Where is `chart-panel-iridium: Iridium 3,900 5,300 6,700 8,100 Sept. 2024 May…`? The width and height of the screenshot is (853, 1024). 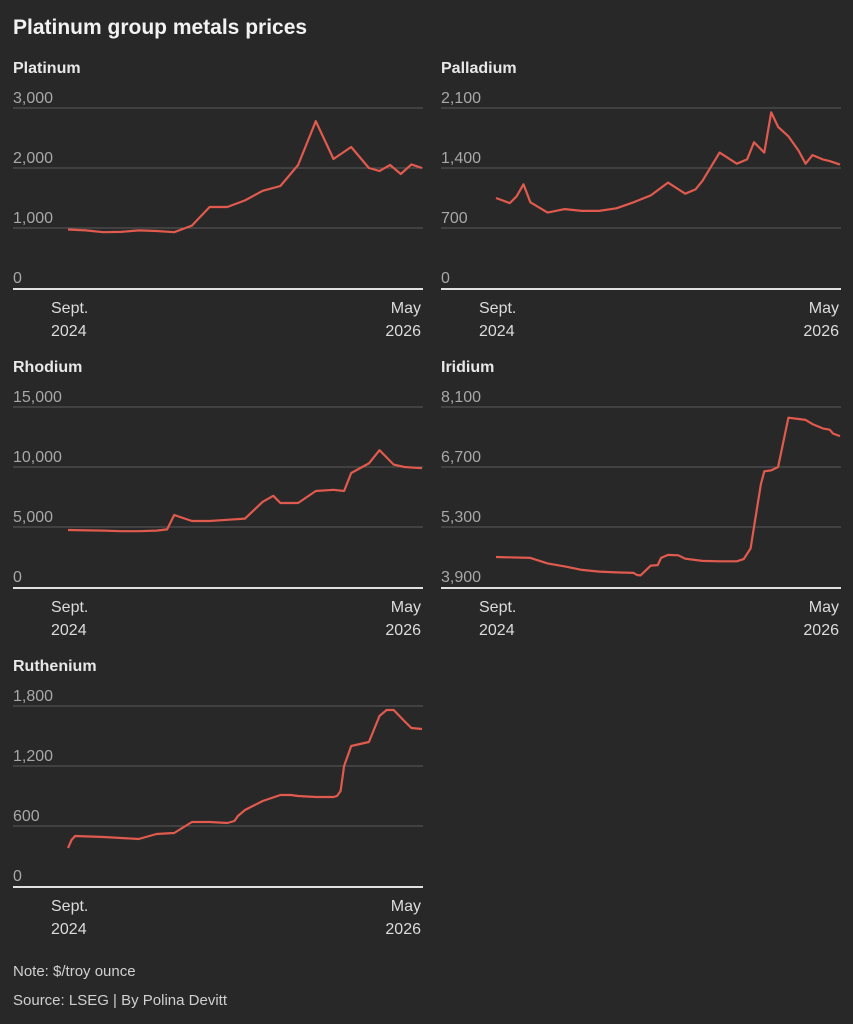
chart-panel-iridium: Iridium 3,900 5,300 6,700 8,100 Sept. 2024 May… is located at coordinates (646, 504).